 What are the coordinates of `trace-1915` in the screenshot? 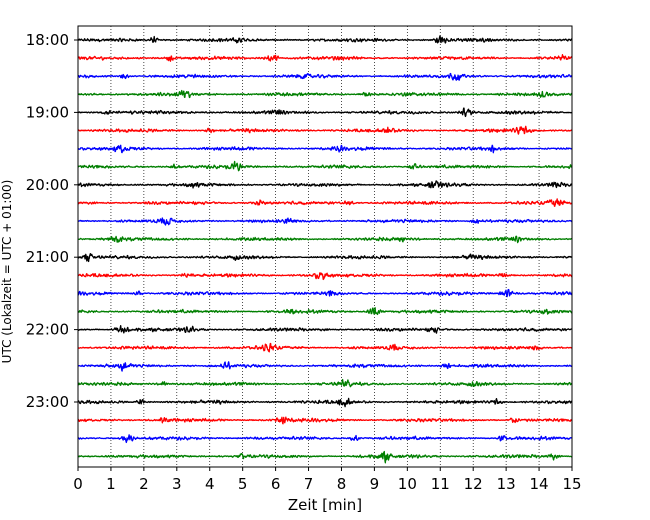 It's located at (325, 130).